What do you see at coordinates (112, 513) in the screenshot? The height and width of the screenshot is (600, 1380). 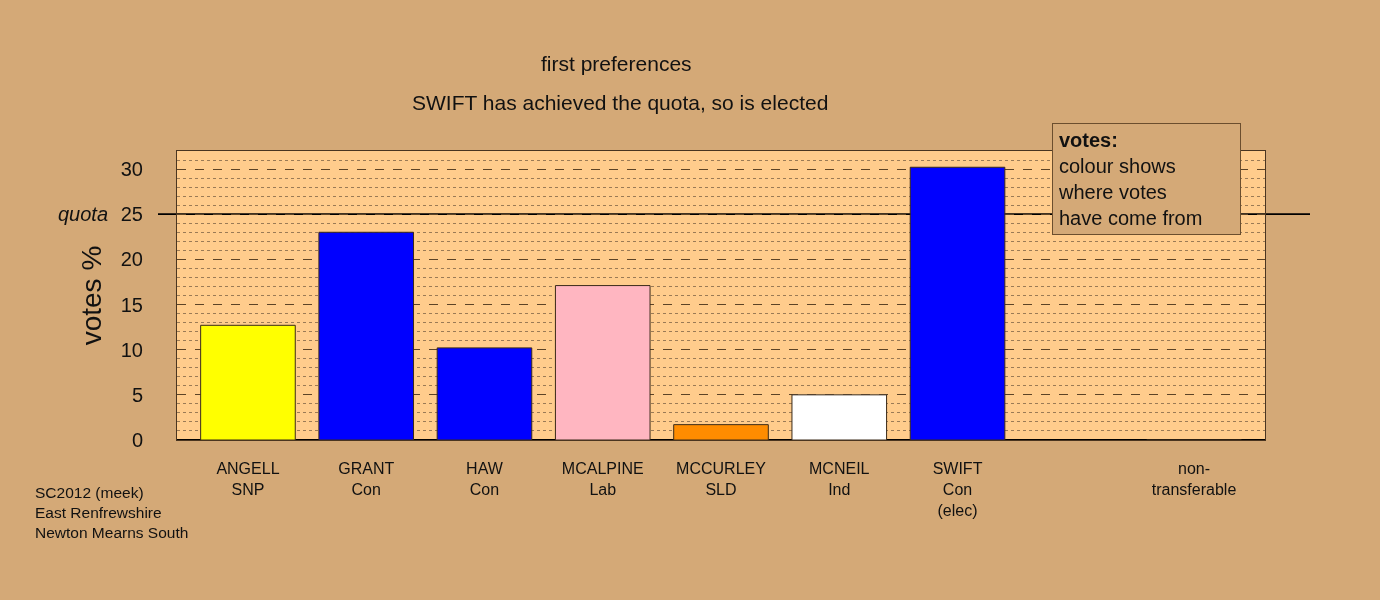 I see `text: SC2012 (meek) East Renfrewshire Newton Mearns South` at bounding box center [112, 513].